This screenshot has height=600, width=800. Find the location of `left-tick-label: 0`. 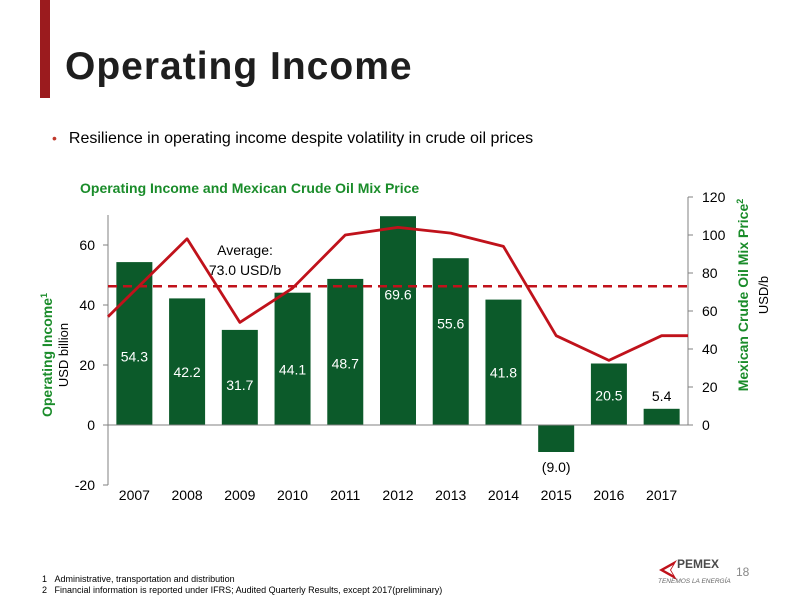

left-tick-label: 0 is located at coordinates (91, 425).